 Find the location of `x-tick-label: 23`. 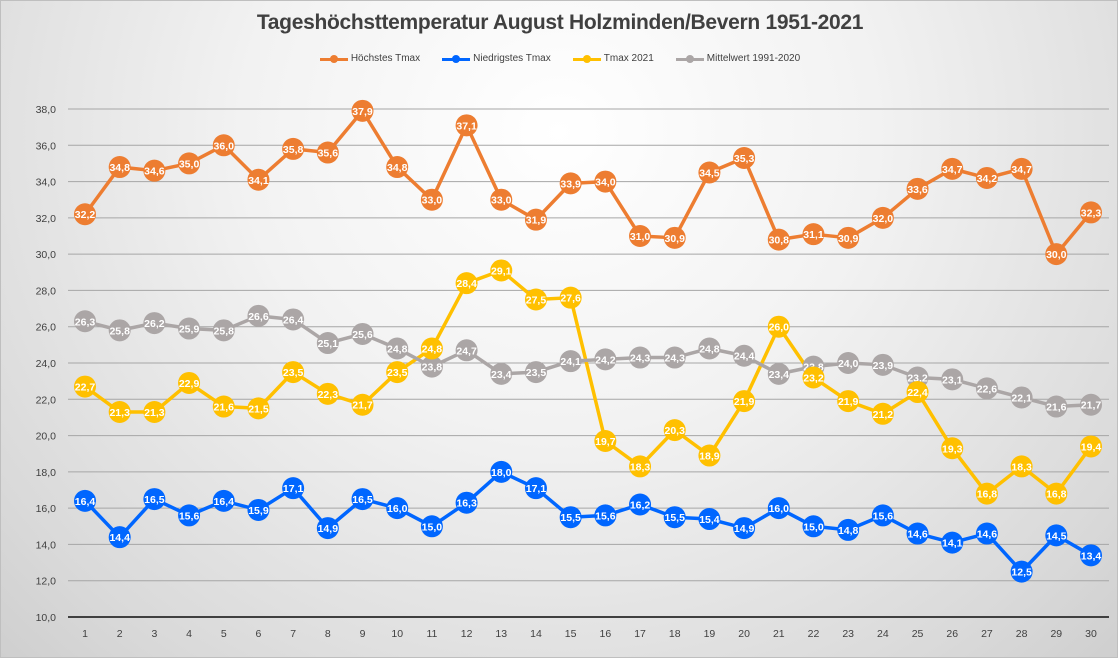

x-tick-label: 23 is located at coordinates (848, 634).